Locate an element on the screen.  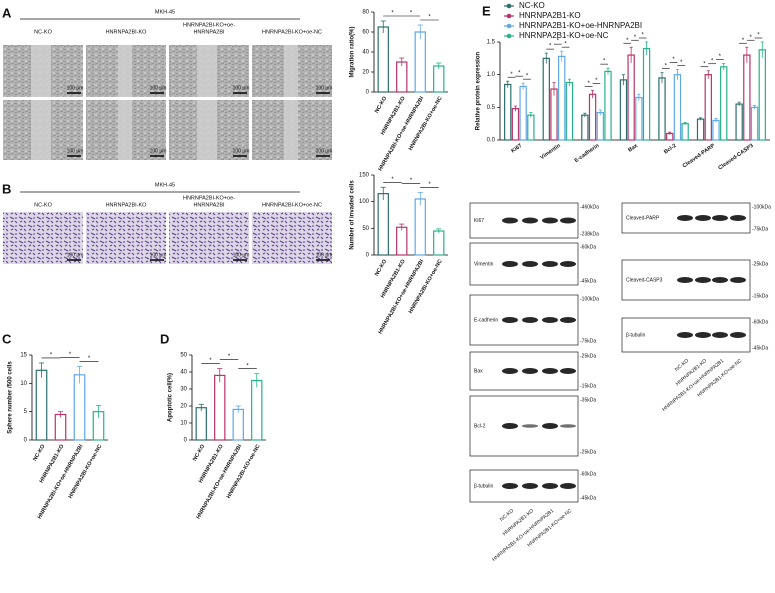
y-tick-label: 10 is located at coordinates (23, 384).